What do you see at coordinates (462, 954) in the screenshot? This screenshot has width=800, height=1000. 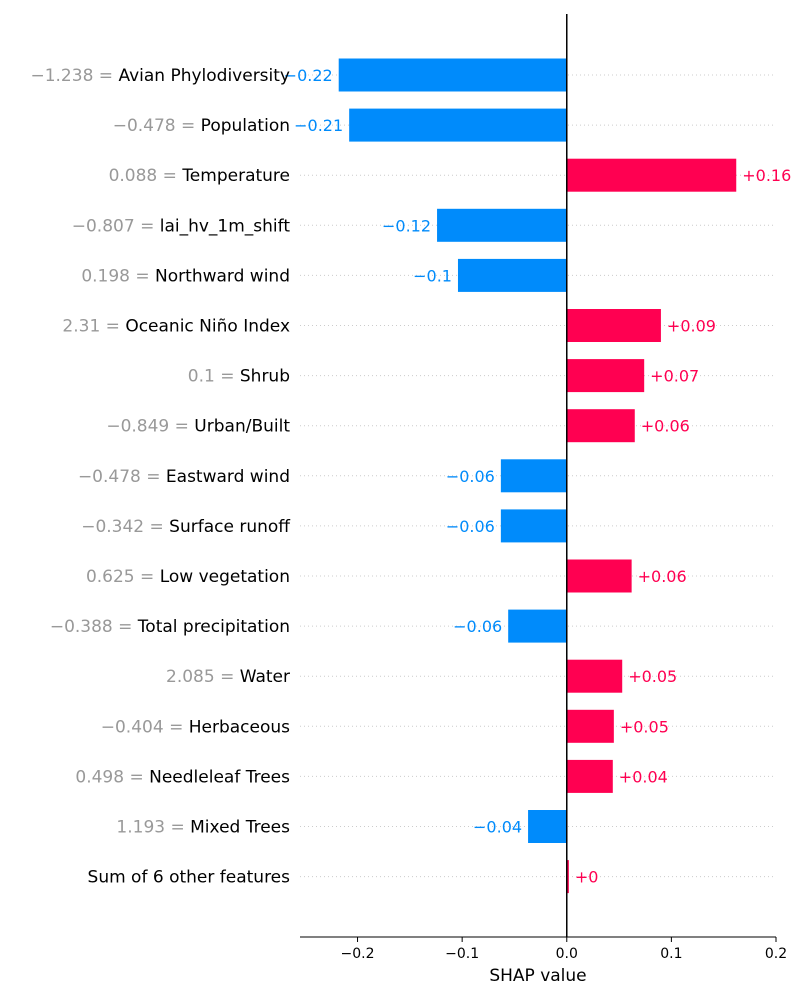 I see `x-tick-label: −0.1` at bounding box center [462, 954].